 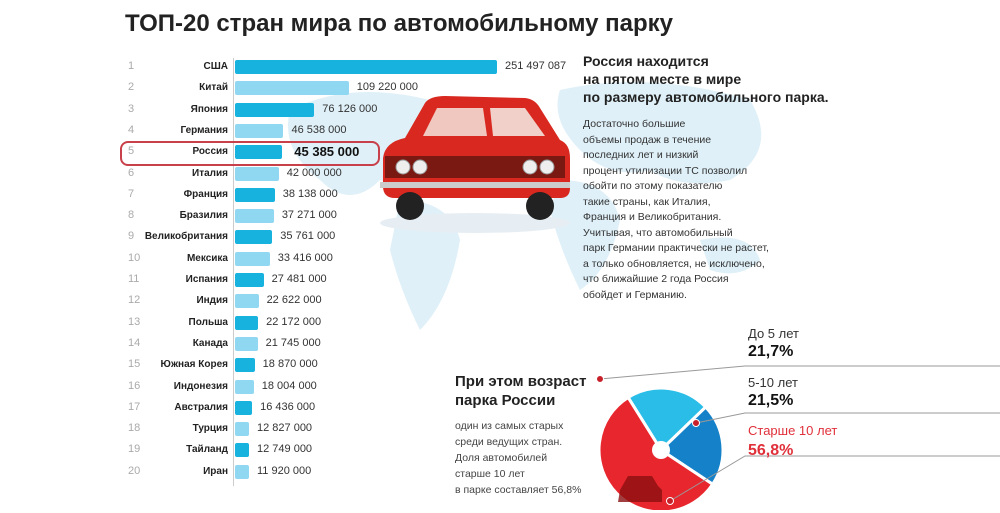 What do you see at coordinates (646, 61) in the screenshot?
I see `heading-line: Россия находится` at bounding box center [646, 61].